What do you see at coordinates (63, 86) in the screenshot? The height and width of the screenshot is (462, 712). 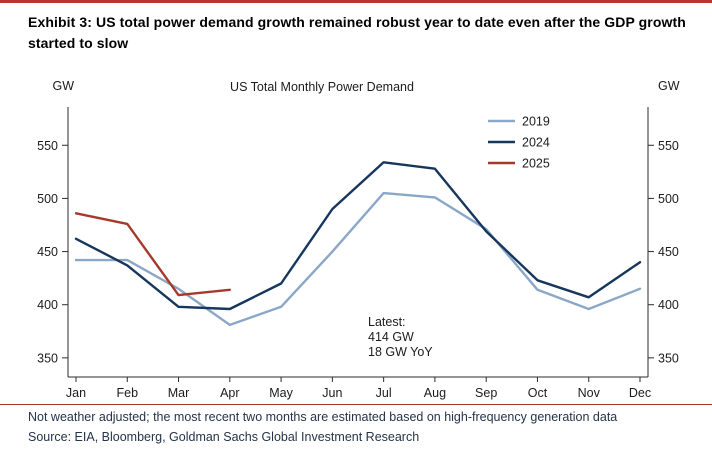 I see `unit-label-left: GW` at bounding box center [63, 86].